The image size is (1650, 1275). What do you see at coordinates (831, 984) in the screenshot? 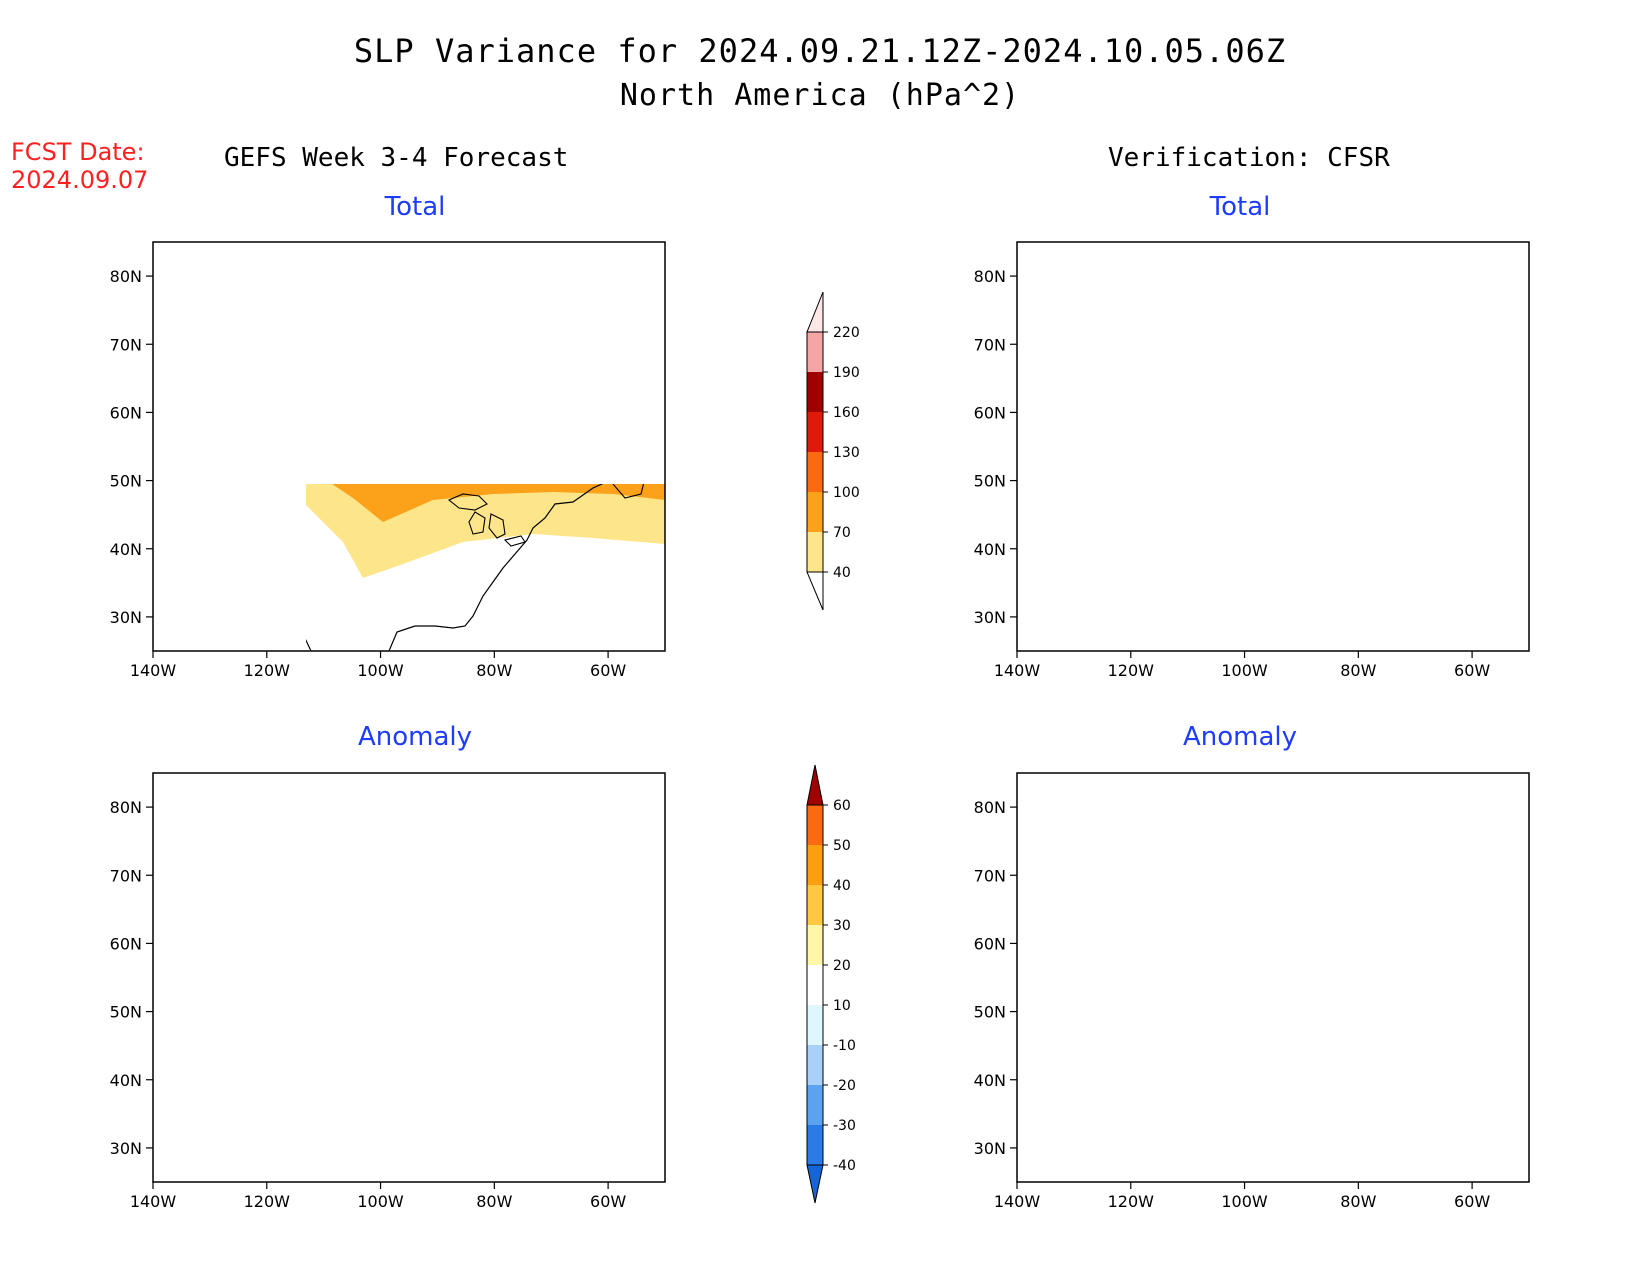
I see `colorbar-anomaly: -40 -30 -20 -10 10 20 30 40 50 60` at bounding box center [831, 984].